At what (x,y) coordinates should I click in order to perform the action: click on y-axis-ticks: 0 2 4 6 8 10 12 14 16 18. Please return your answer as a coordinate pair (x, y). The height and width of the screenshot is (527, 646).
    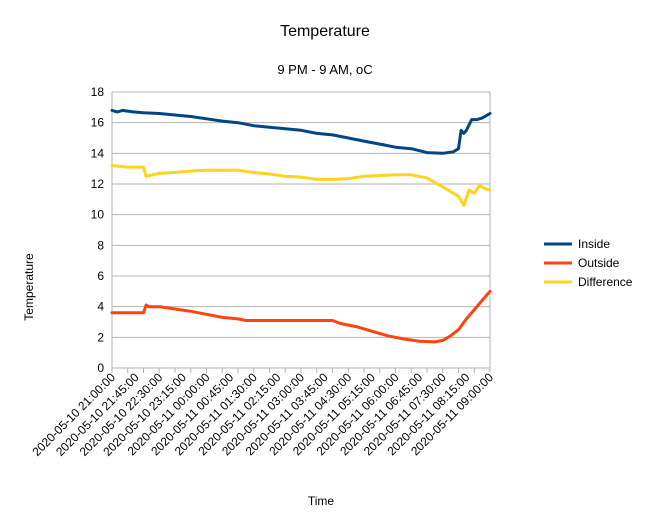
    Looking at the image, I should click on (98, 230).